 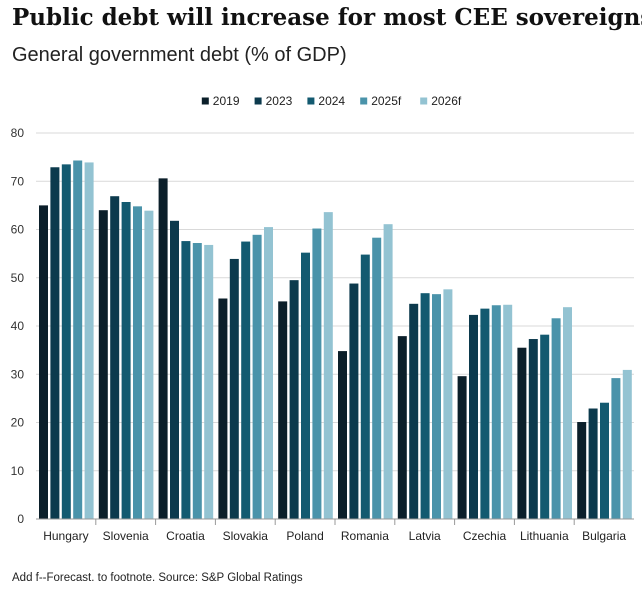 What do you see at coordinates (604, 460) in the screenshot?
I see `bar-2024-bulgaria: Bulgaria 2024: 24.1` at bounding box center [604, 460].